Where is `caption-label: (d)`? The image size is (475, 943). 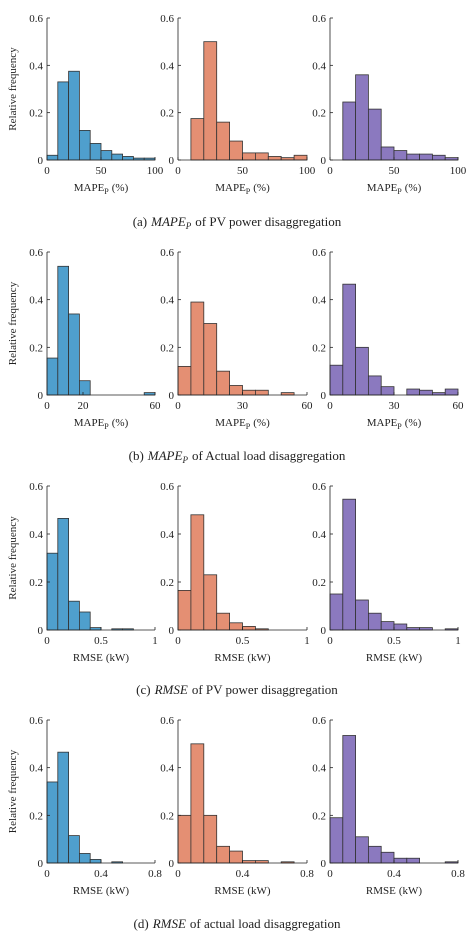
caption-label: (d) is located at coordinates (141, 923).